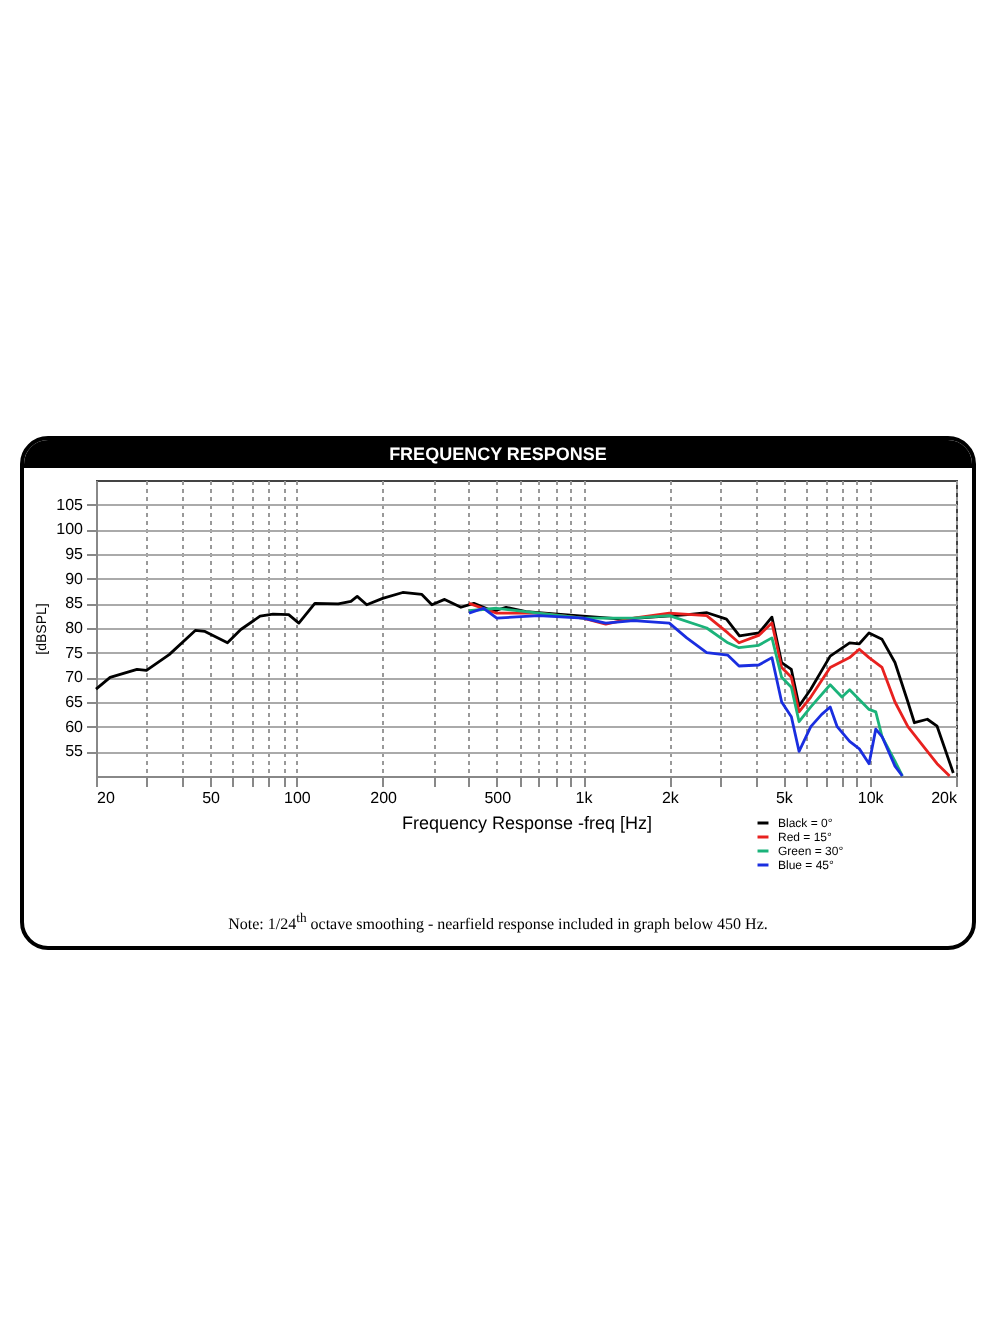 The width and height of the screenshot is (992, 1328). What do you see at coordinates (75, 603) in the screenshot?
I see `y-tick-label: 85` at bounding box center [75, 603].